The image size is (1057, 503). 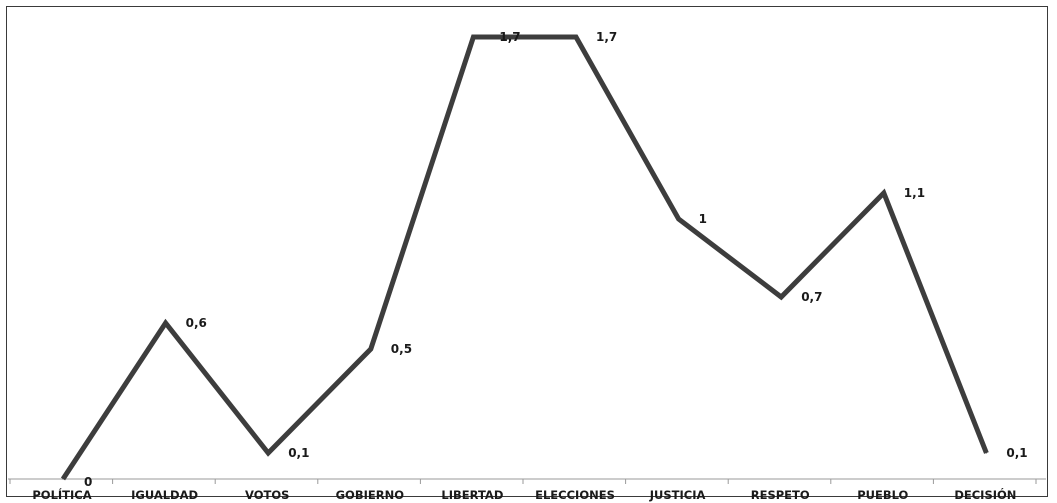 I want to click on x-tick-label: GOBIERNO, so click(x=370, y=495).